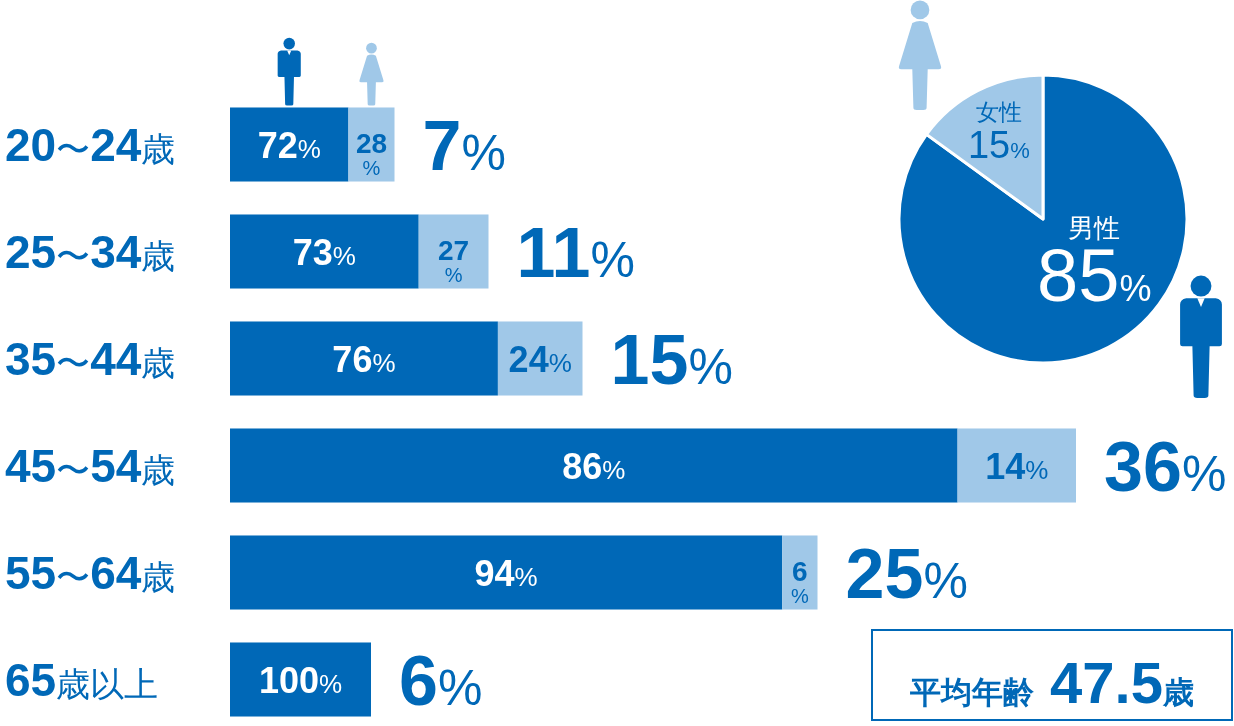  Describe the element at coordinates (1165, 466) in the screenshot. I see `text: 36%` at that location.